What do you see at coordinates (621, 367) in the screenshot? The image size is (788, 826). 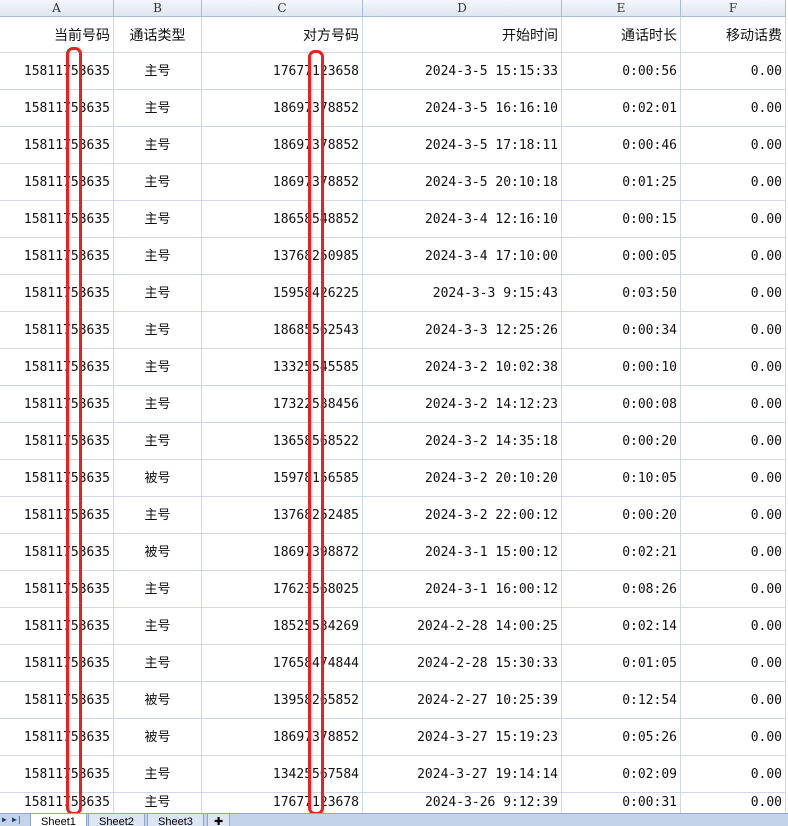 I see `cell-duration: 0:00:10` at bounding box center [621, 367].